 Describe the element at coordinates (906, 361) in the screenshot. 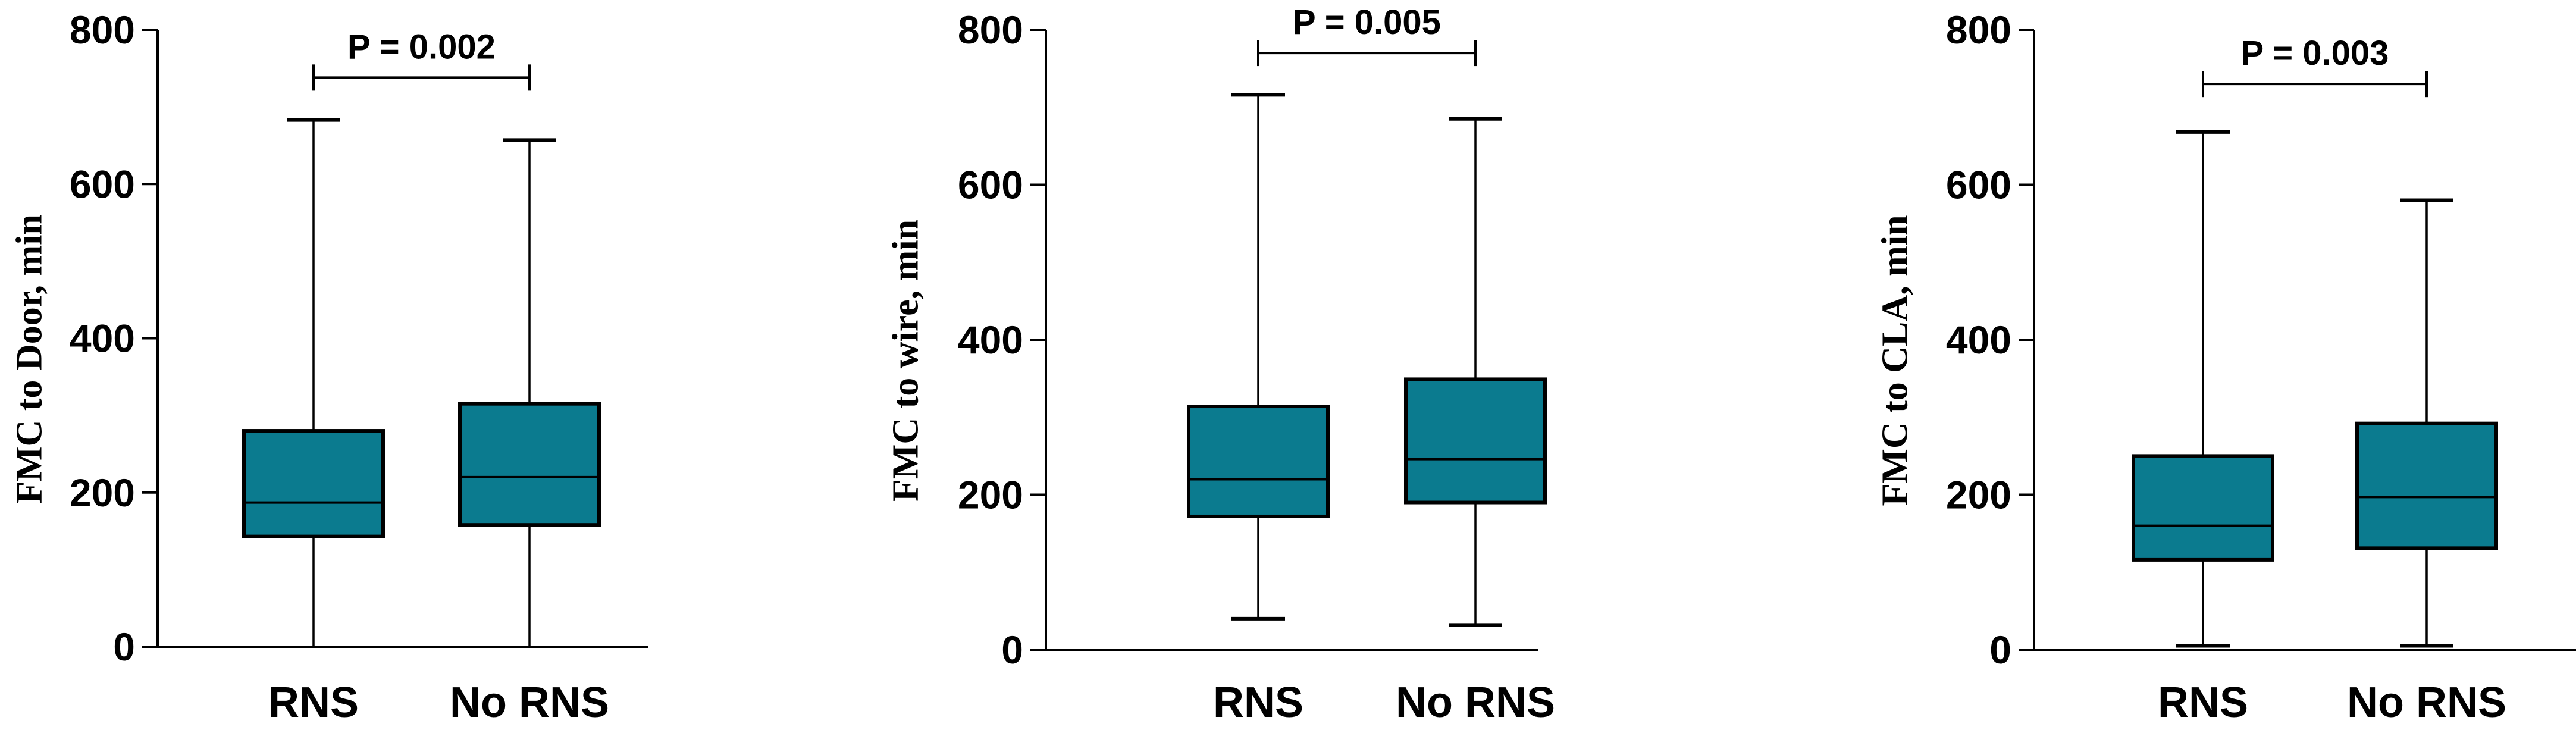

I see `y-axis-title: FMC to wire, min` at that location.